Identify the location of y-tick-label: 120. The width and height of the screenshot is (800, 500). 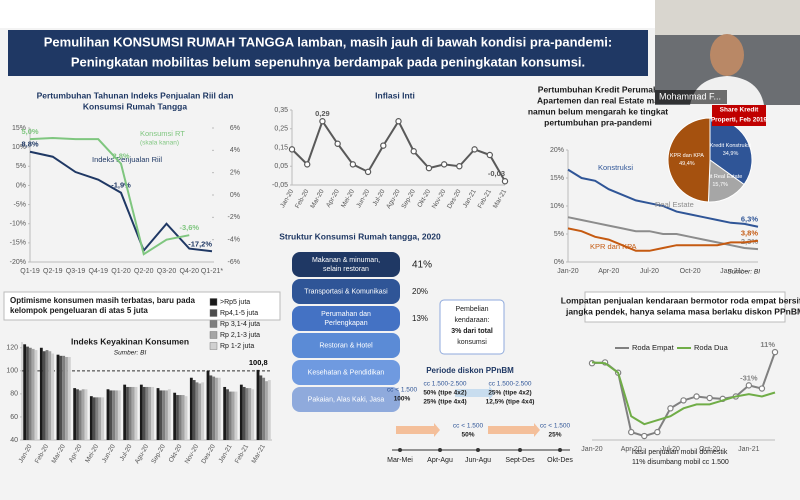
(12, 348).